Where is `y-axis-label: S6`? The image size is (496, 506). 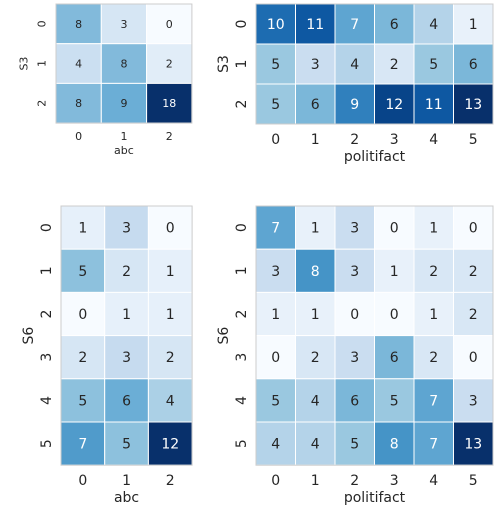
y-axis-label: S6 is located at coordinates (224, 336).